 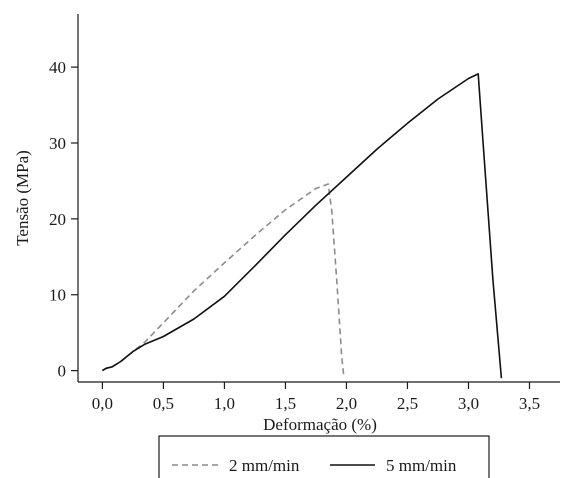 I want to click on y-tick-label: 10, so click(x=57, y=295).